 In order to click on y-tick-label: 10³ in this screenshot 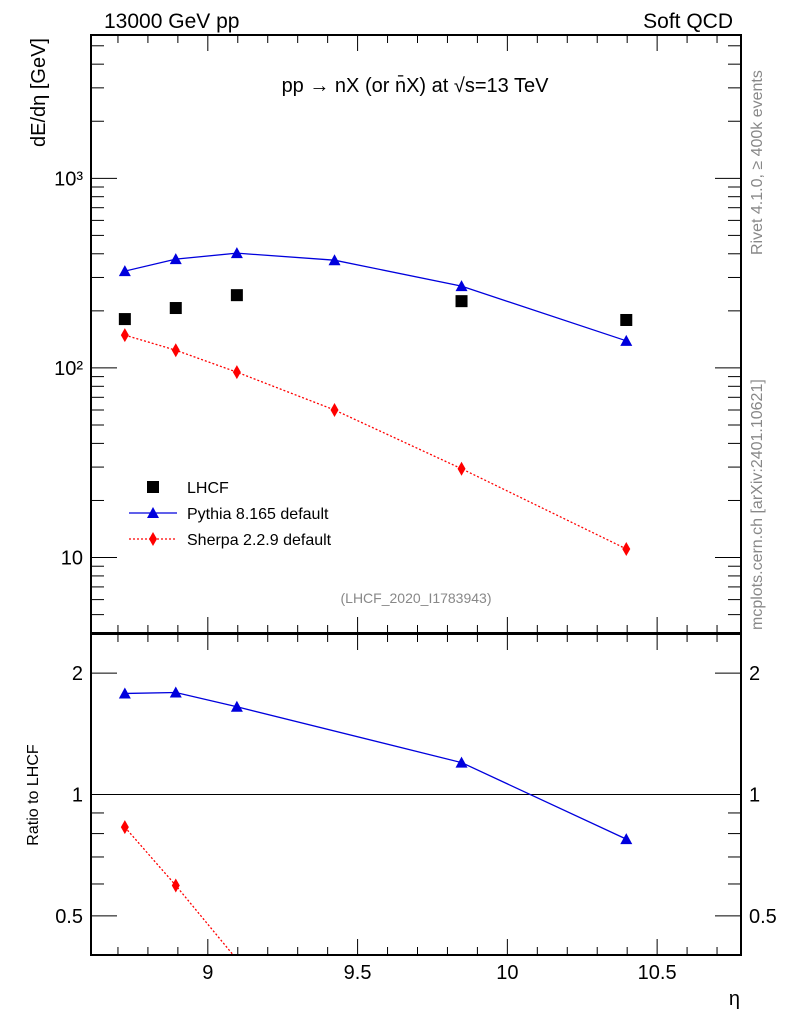, I will do `click(68, 179)`.